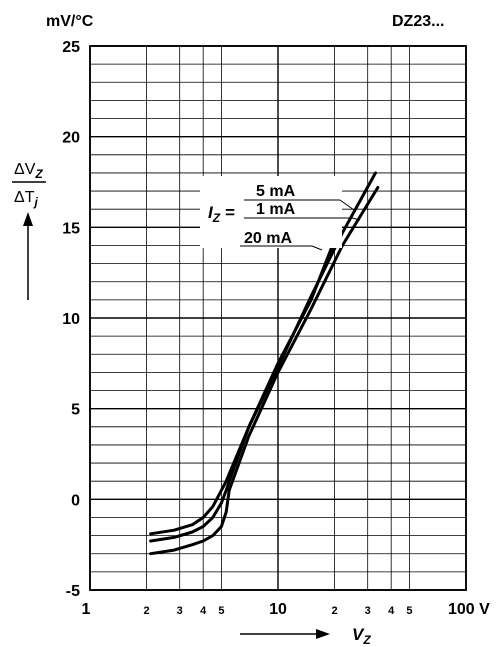  Describe the element at coordinates (268, 238) in the screenshot. I see `legend-label-20ma: 20 mA` at that location.